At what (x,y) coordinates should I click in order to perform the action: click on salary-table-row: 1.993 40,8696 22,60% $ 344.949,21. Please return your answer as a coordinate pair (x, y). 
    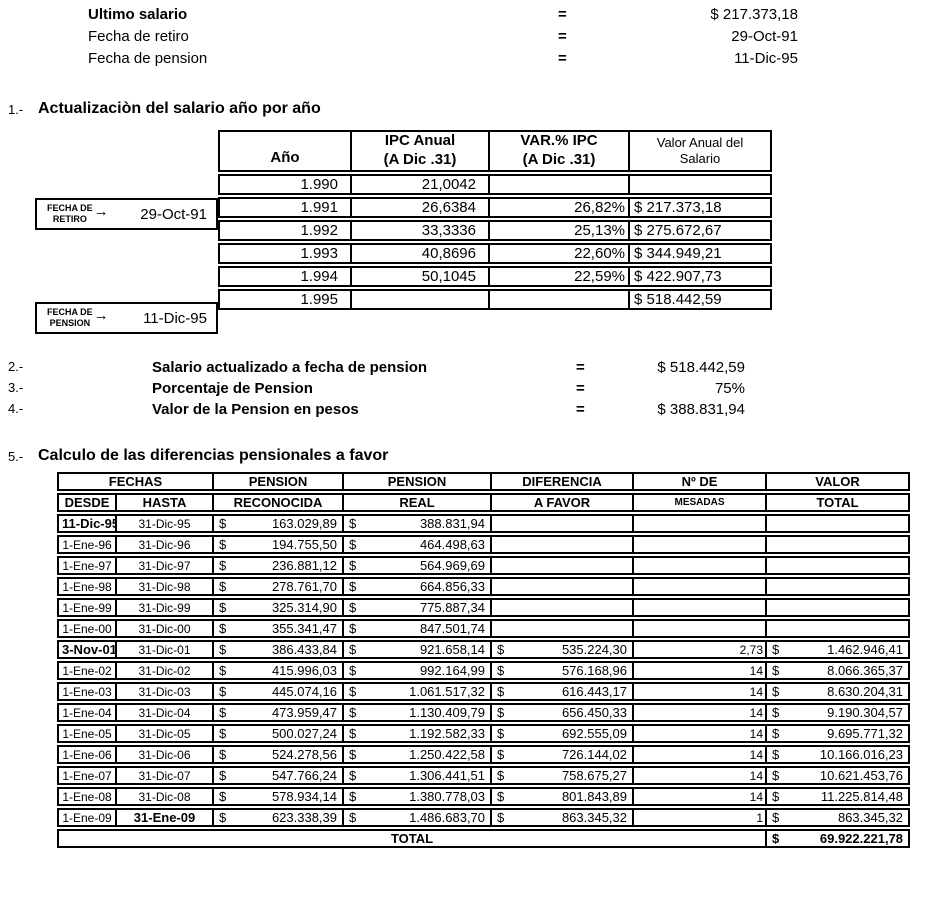
    Looking at the image, I should click on (495, 253).